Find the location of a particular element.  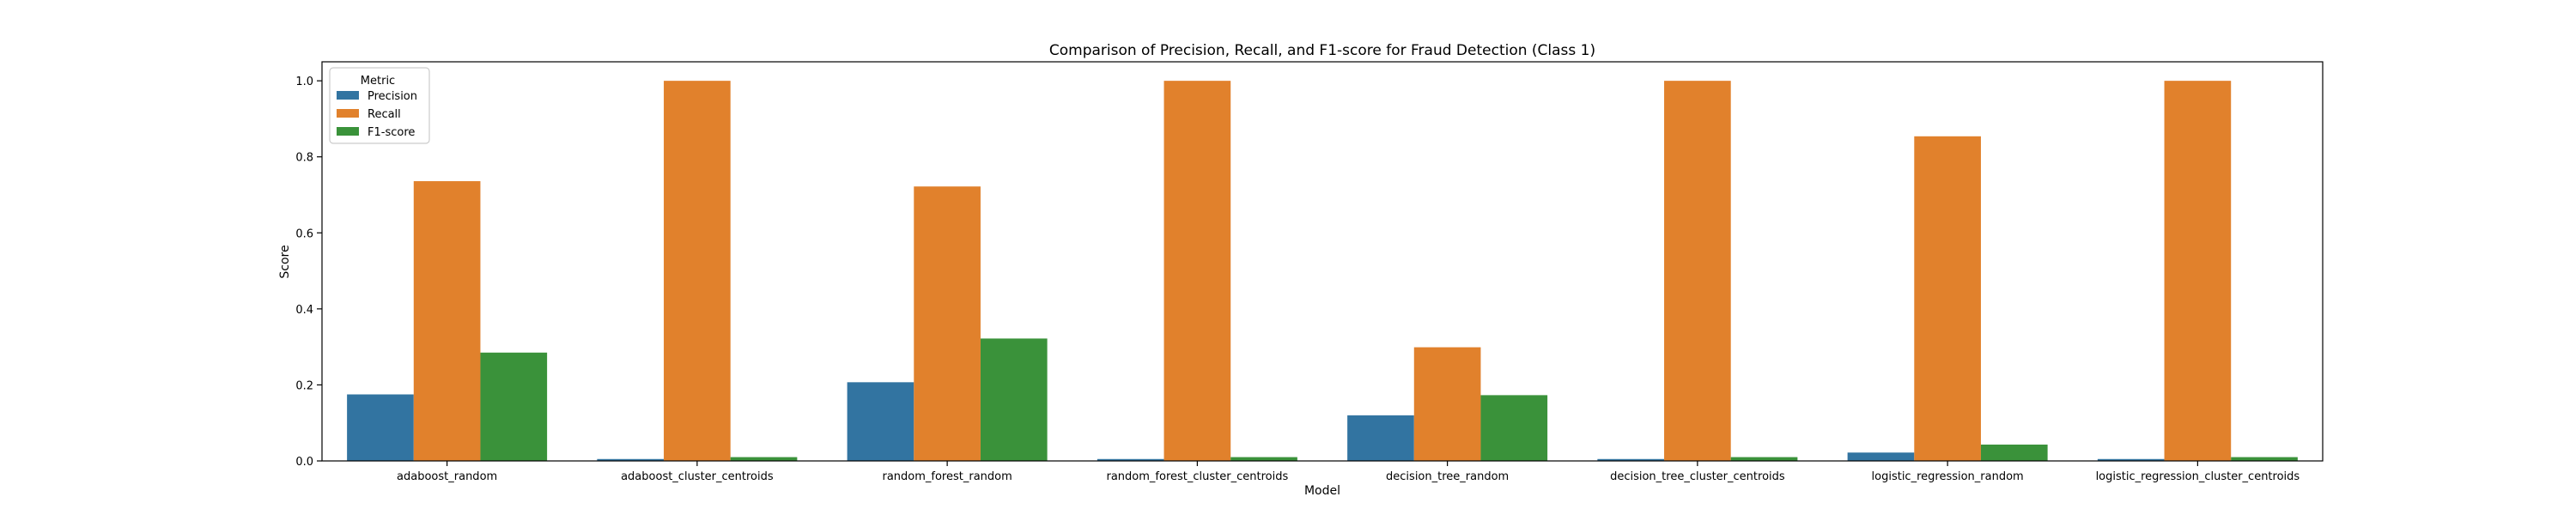

y-tick-label: 0.6 is located at coordinates (304, 233).